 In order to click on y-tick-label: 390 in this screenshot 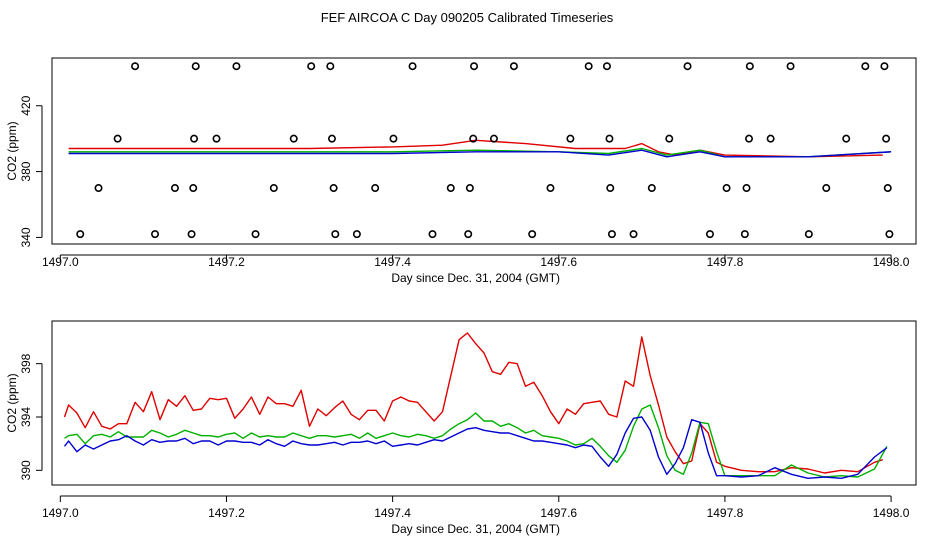, I will do `click(26, 470)`.